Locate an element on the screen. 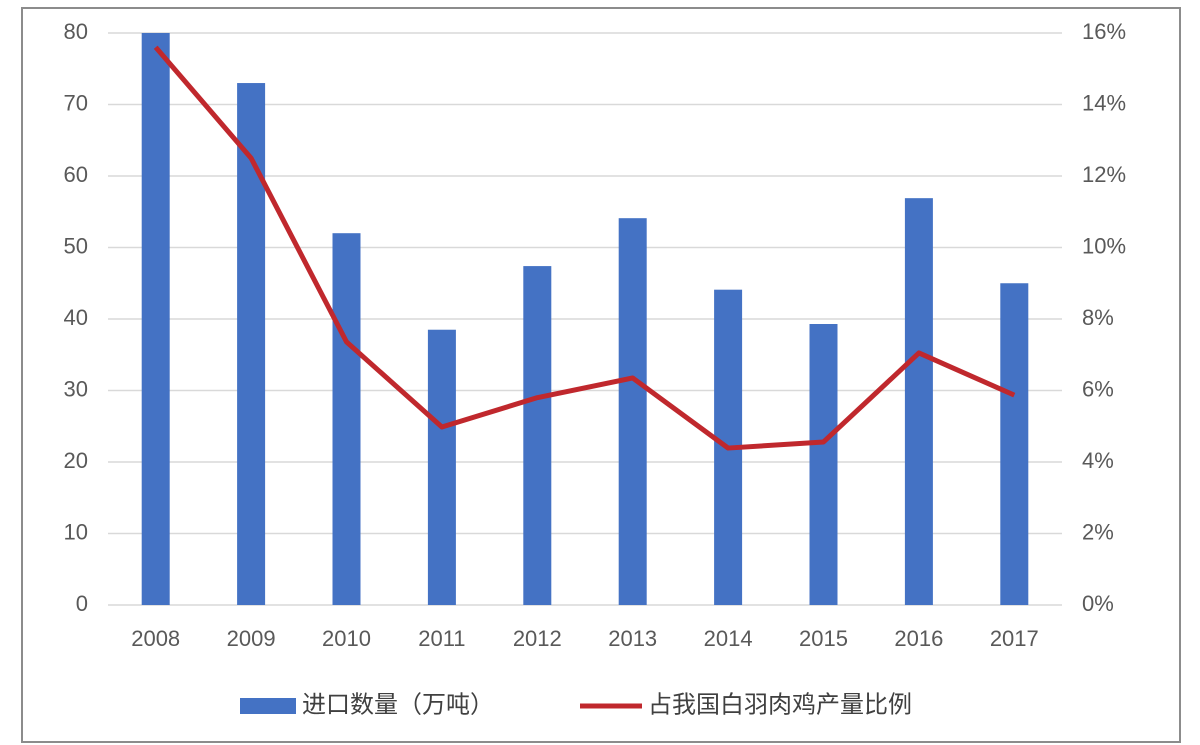  x-tick-label: 2013 is located at coordinates (632, 638).